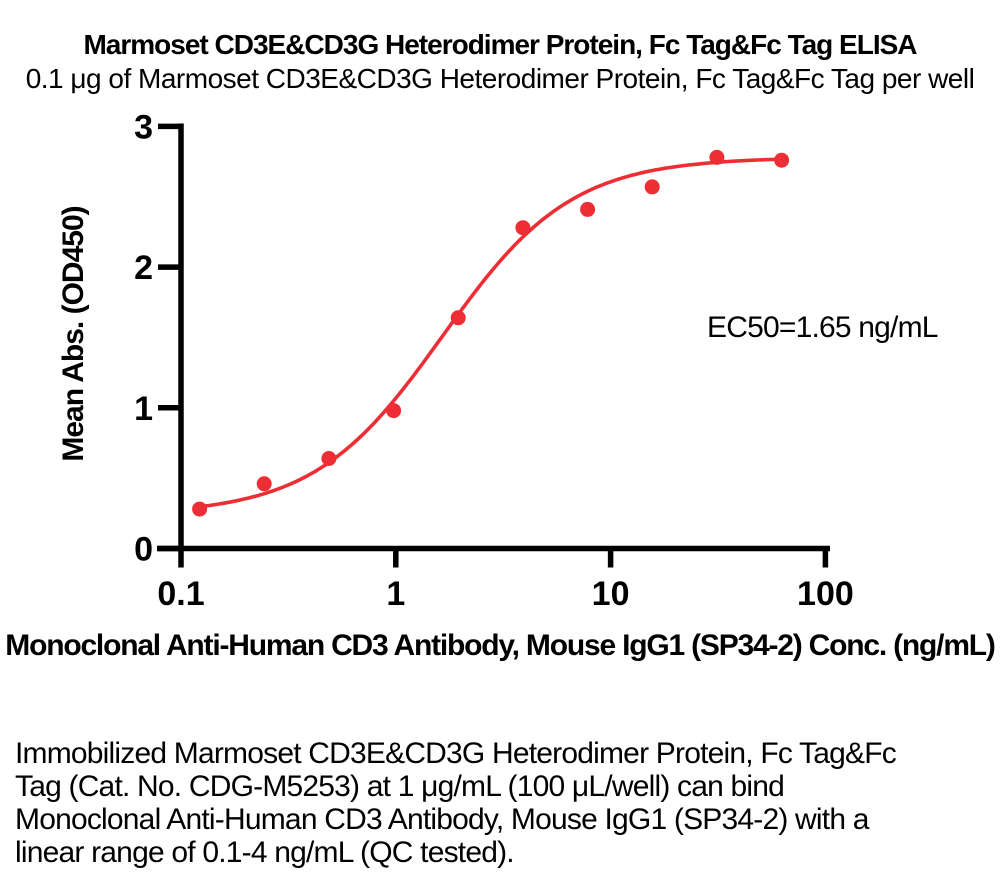  What do you see at coordinates (143, 409) in the screenshot?
I see `y-tick-label: 1` at bounding box center [143, 409].